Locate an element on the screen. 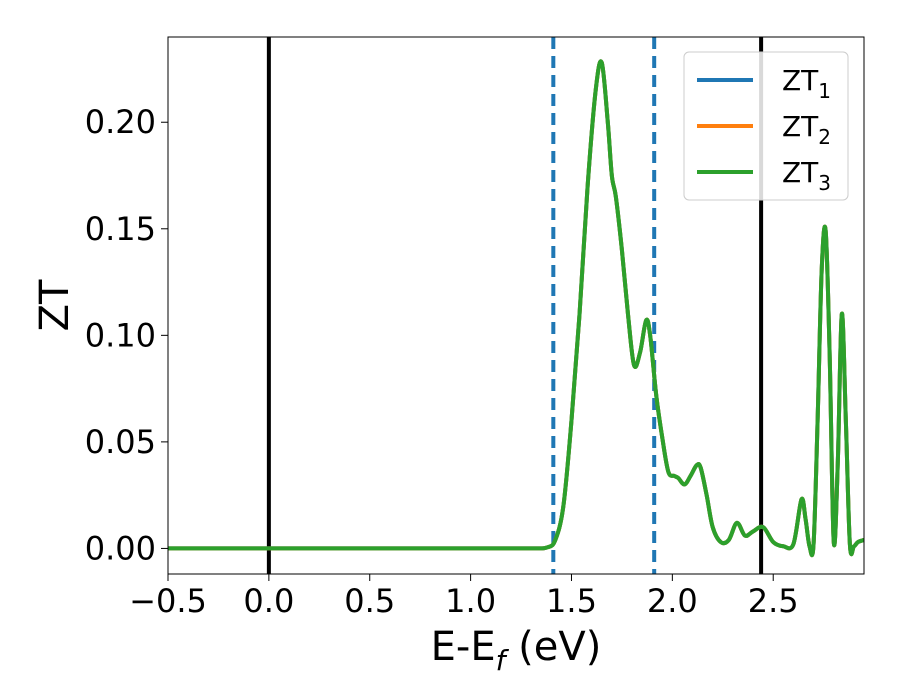  x-tick-label-2: 0.5 is located at coordinates (369, 601).